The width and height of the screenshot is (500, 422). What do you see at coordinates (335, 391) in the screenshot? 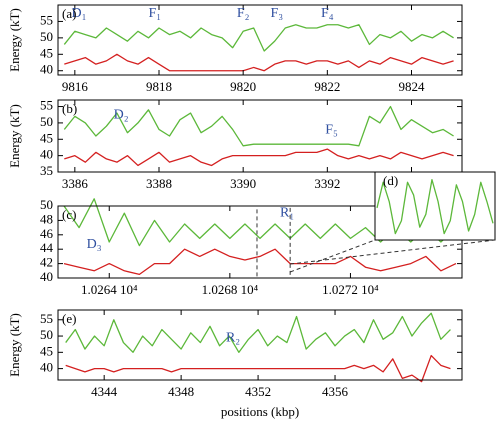
I see `x-tick-label: 4356` at bounding box center [335, 391].